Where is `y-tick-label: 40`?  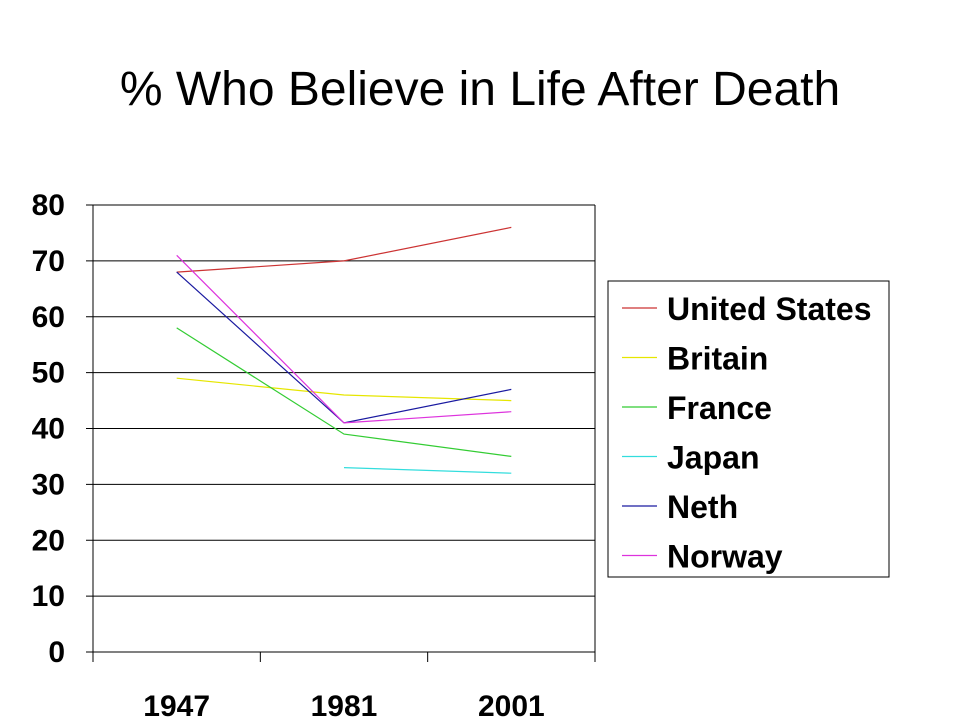
y-tick-label: 40 is located at coordinates (48, 429).